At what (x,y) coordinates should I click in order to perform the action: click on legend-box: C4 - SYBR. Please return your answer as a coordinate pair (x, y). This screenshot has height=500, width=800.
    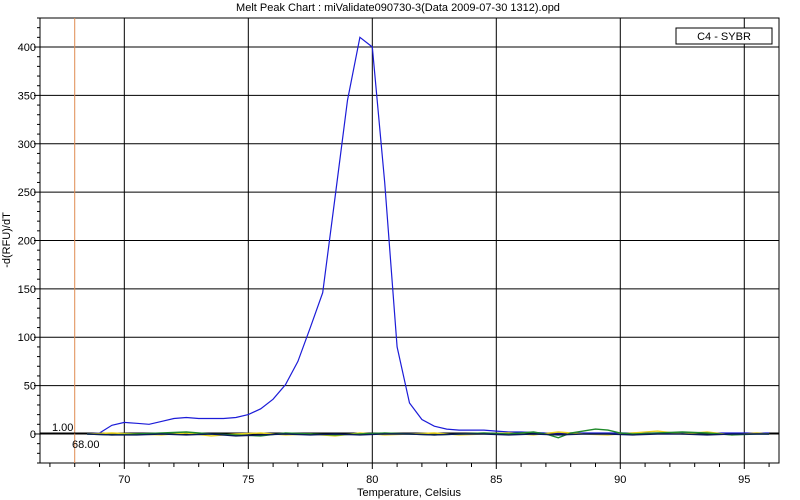
    Looking at the image, I should click on (724, 36).